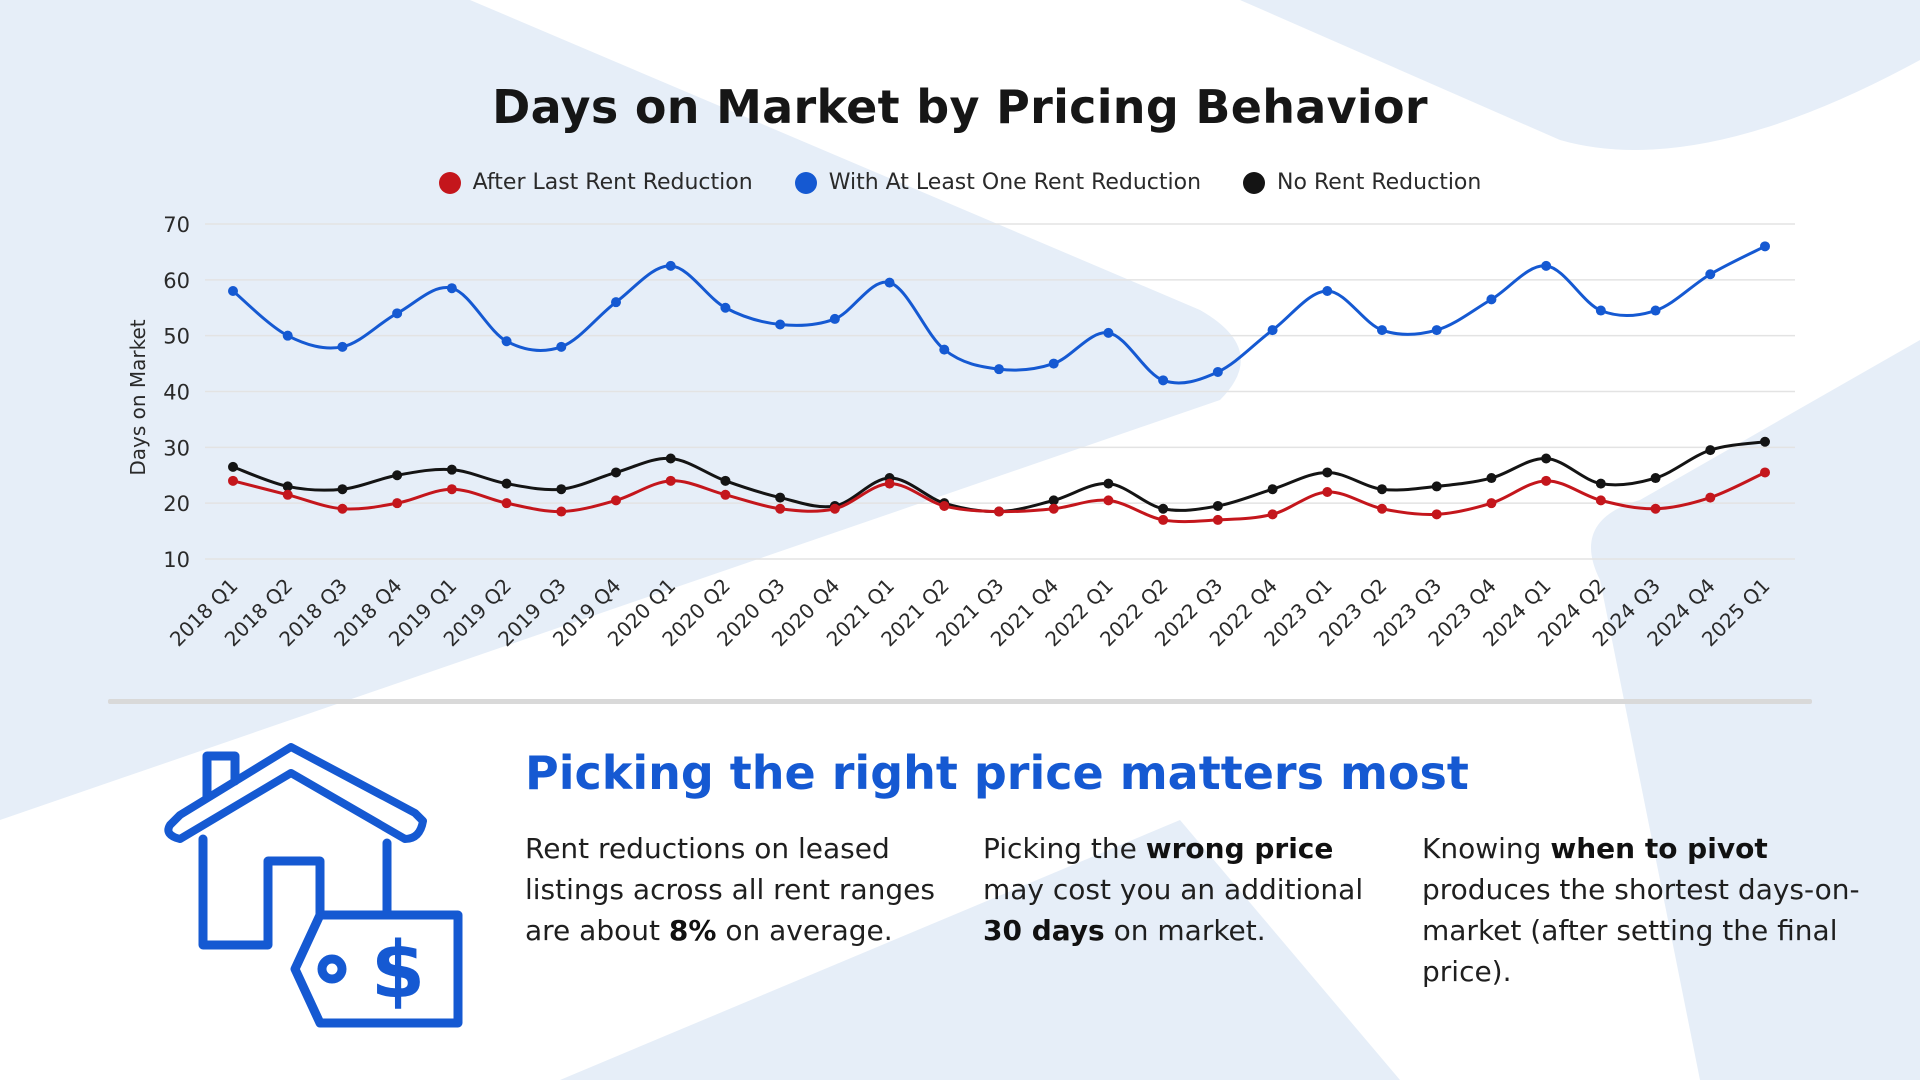 The image size is (1920, 1080). Describe the element at coordinates (1755, 710) in the screenshot. I see `bg-shape-bottom-right` at that location.